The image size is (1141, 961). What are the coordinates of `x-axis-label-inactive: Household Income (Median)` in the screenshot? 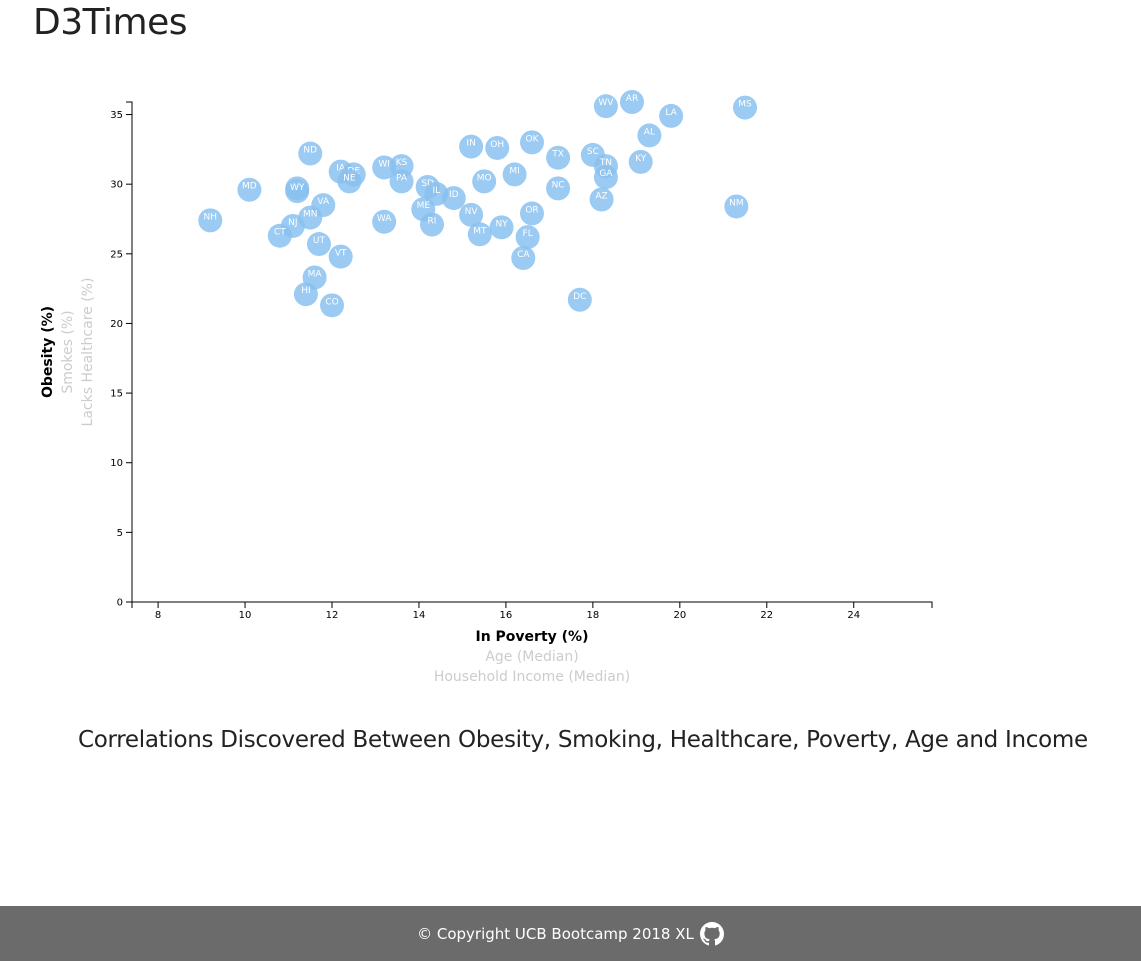 It's located at (532, 677).